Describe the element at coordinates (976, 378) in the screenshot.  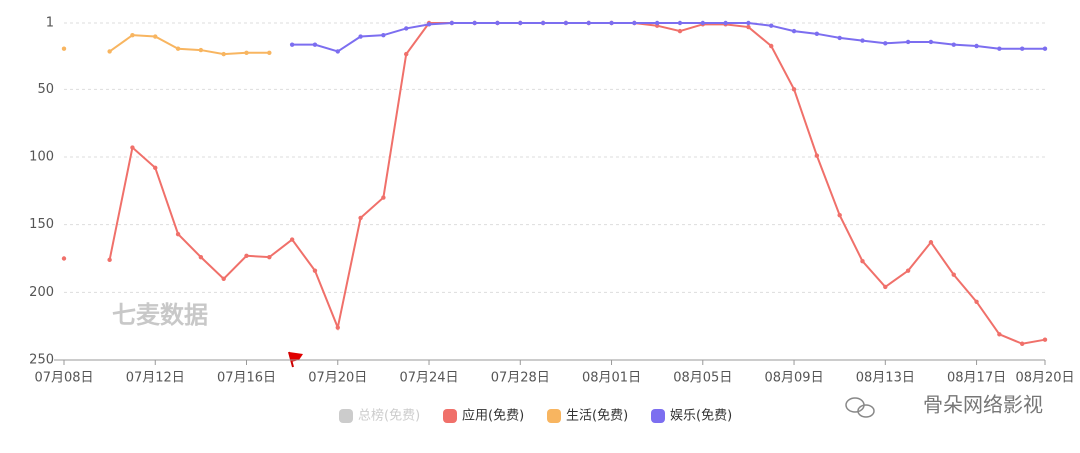
I see `x-tick-label: 08月17日` at that location.